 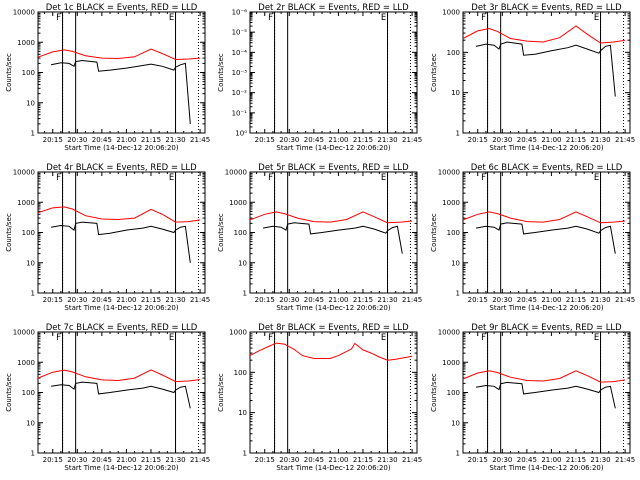 I want to click on chart-9-ytick-label: 10000, so click(x=449, y=333).